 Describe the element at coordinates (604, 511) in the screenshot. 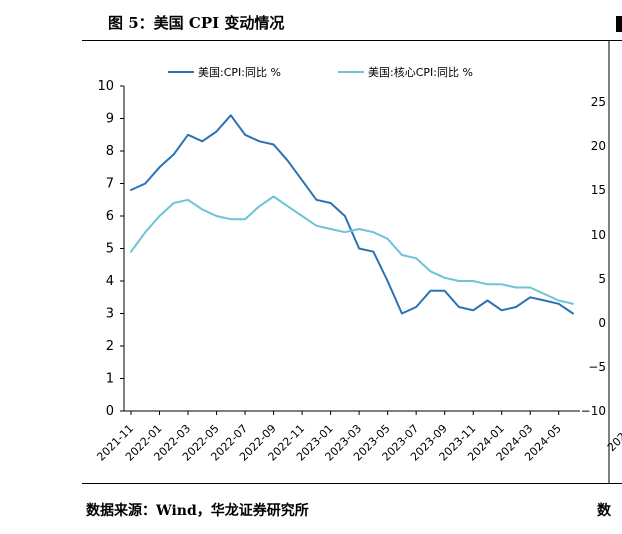

I see `adjacent-source-fragment: 数` at that location.